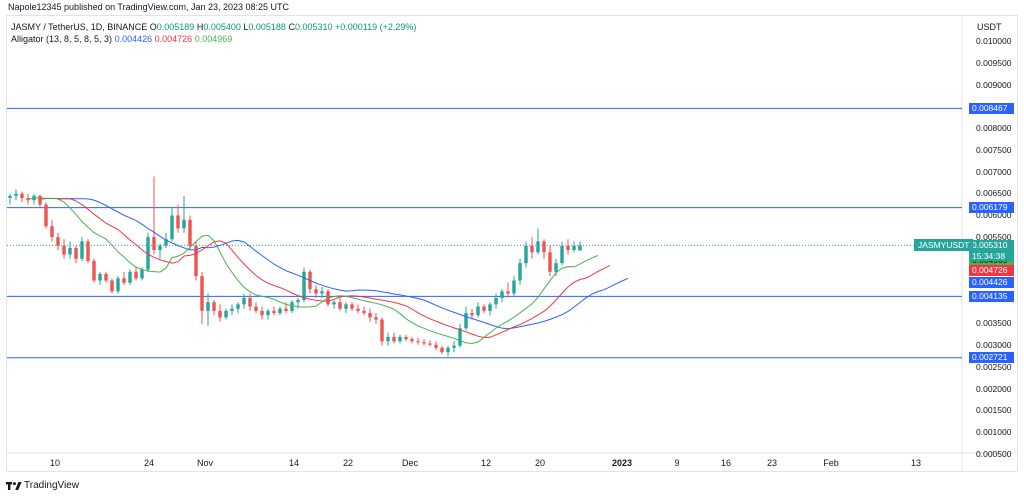 The width and height of the screenshot is (1024, 496). What do you see at coordinates (994, 410) in the screenshot?
I see `y-tick-label: 0.001500` at bounding box center [994, 410].